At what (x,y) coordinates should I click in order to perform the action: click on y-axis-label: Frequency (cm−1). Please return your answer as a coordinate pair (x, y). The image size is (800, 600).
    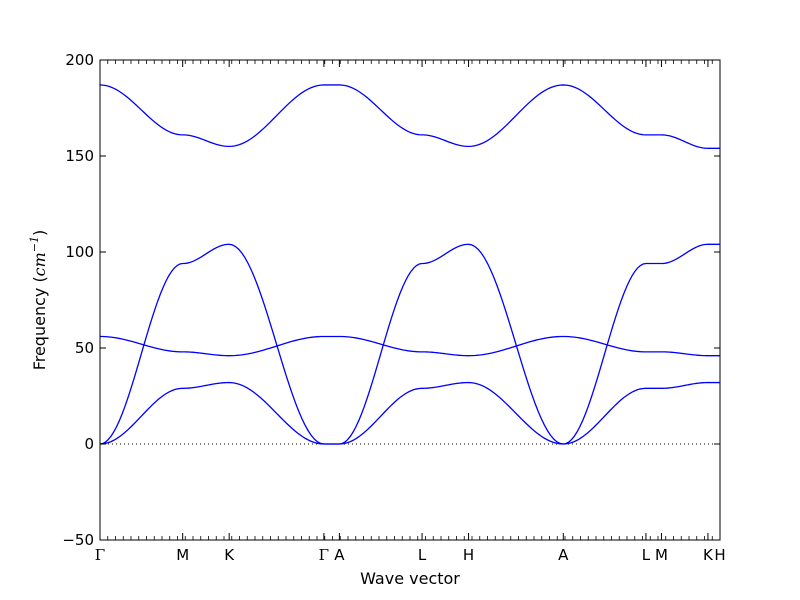
    Looking at the image, I should click on (38, 300).